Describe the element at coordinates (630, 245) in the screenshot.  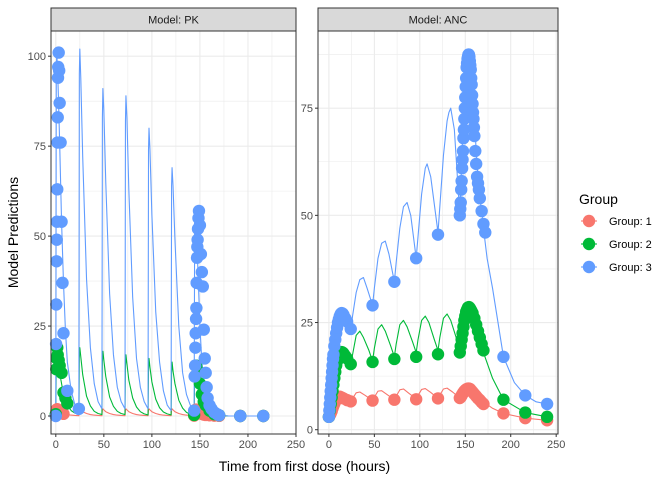
I see `legend-label: Group: 2` at that location.